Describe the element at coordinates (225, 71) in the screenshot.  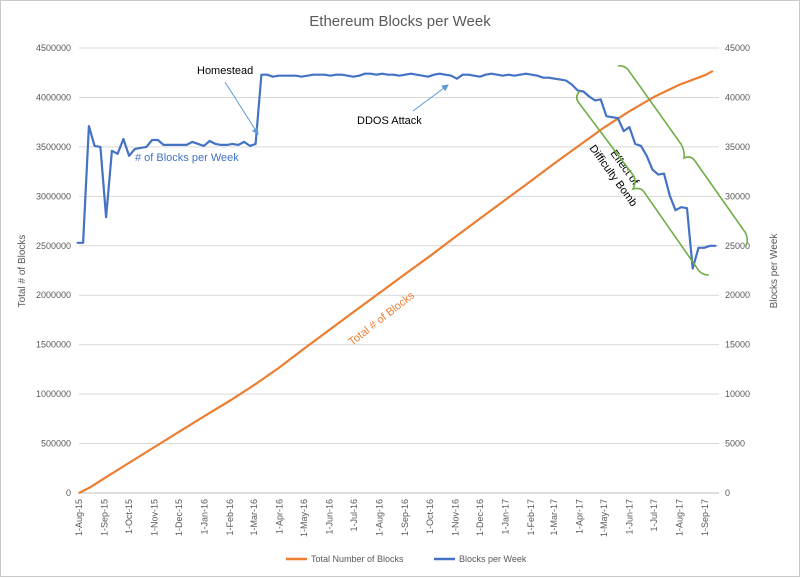
I see `annotation-homestead: Homestead` at that location.